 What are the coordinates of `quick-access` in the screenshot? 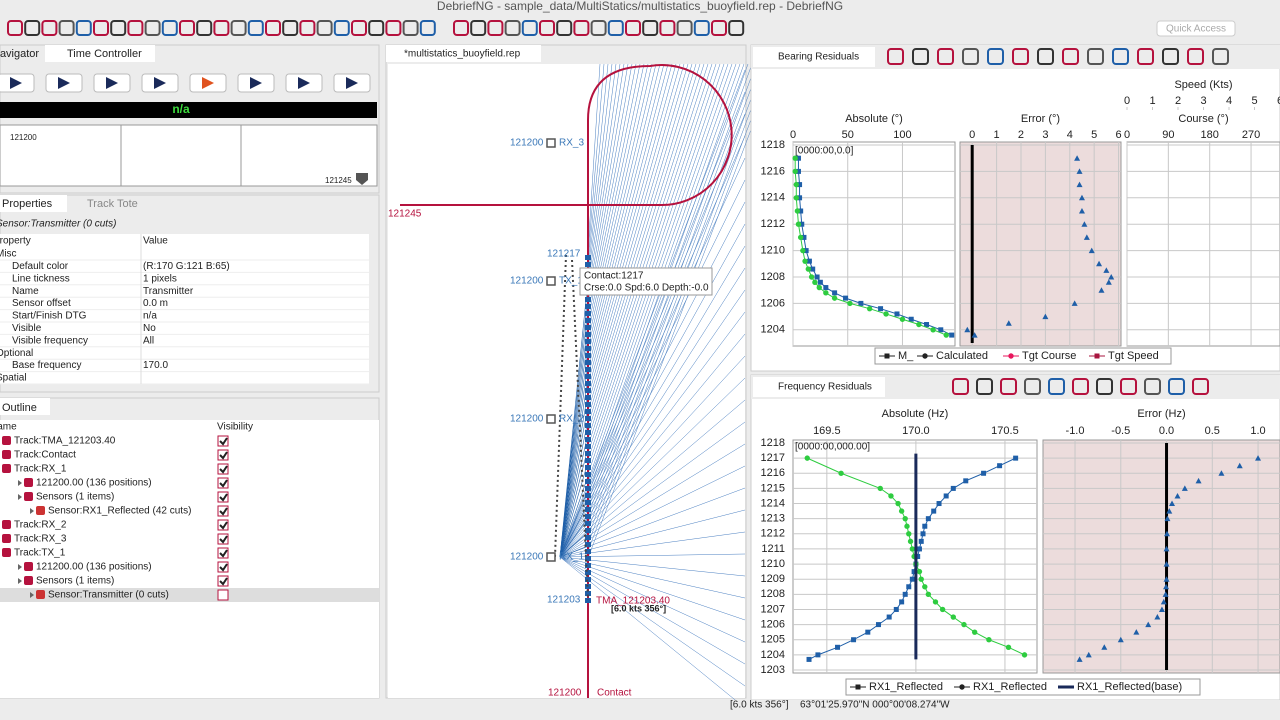 It's located at (1196, 28).